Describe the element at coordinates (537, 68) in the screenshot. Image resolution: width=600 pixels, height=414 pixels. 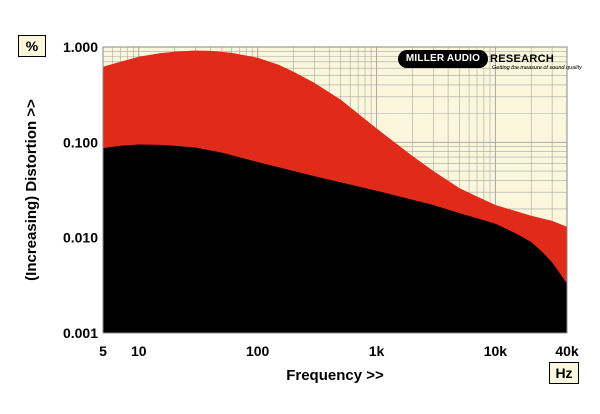
I see `logo-tagline: Getting the measure of sound quality` at that location.